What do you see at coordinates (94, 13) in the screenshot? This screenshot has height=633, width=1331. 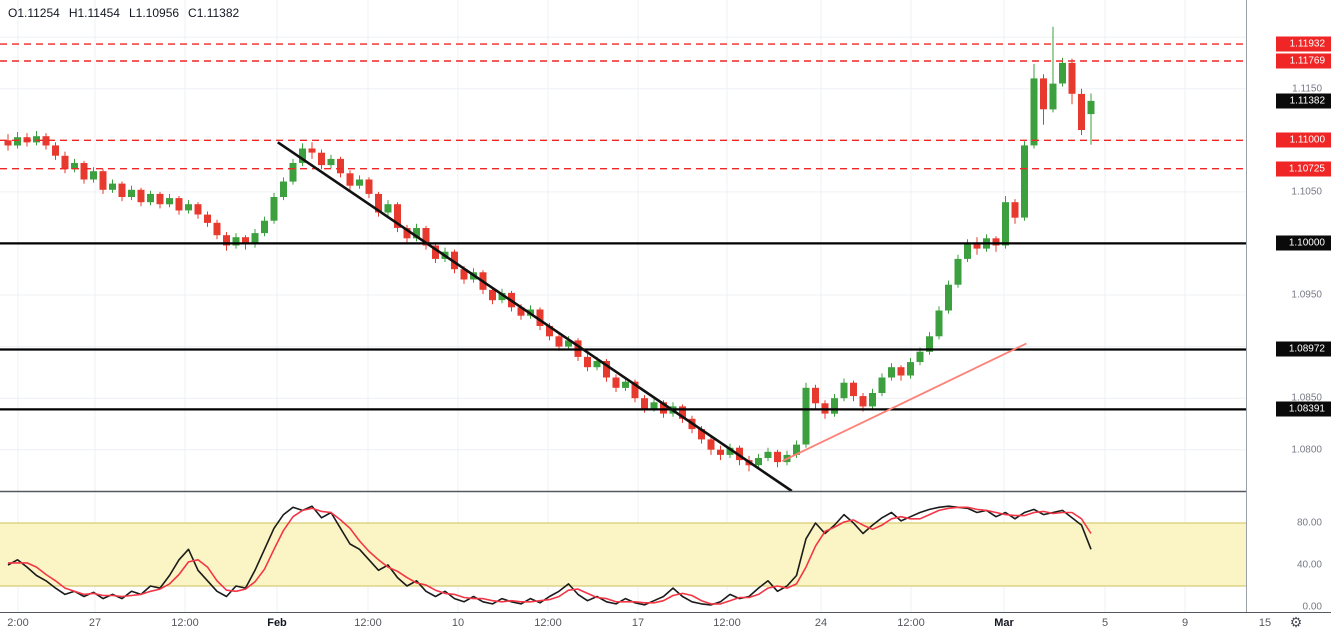 I see `ohlc-high: H1.11454` at bounding box center [94, 13].